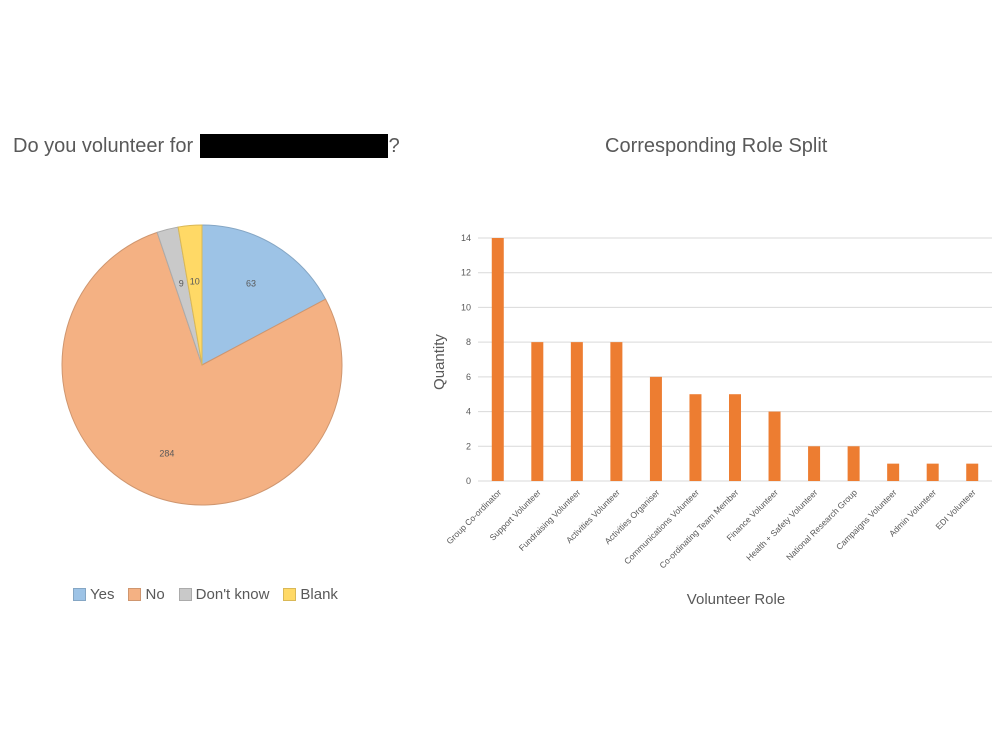 This screenshot has width=1000, height=750. Describe the element at coordinates (166, 453) in the screenshot. I see `pie-data-label-no: 284` at that location.